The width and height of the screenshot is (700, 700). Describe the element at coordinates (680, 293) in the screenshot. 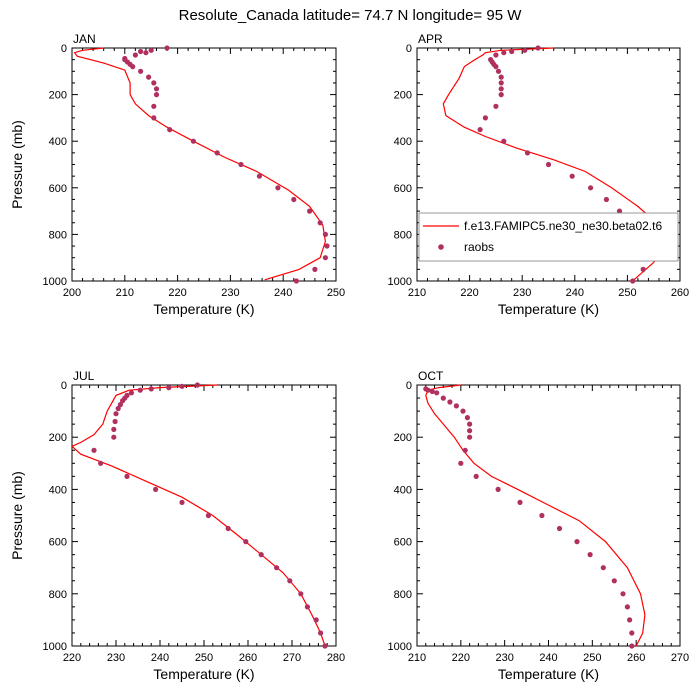

I see `panel-apr-xtick-label: 260` at that location.